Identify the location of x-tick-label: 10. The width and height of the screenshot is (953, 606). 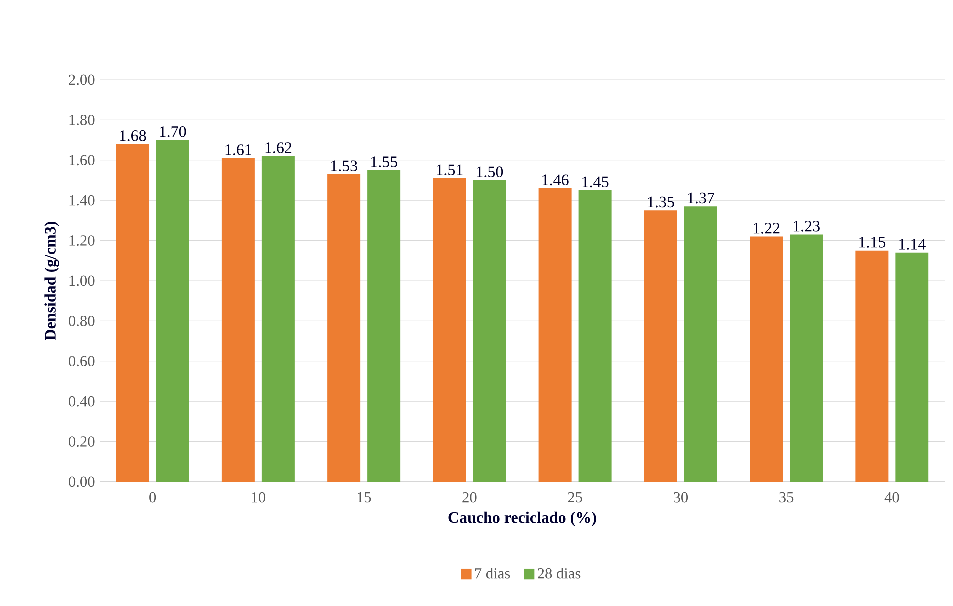
(259, 497).